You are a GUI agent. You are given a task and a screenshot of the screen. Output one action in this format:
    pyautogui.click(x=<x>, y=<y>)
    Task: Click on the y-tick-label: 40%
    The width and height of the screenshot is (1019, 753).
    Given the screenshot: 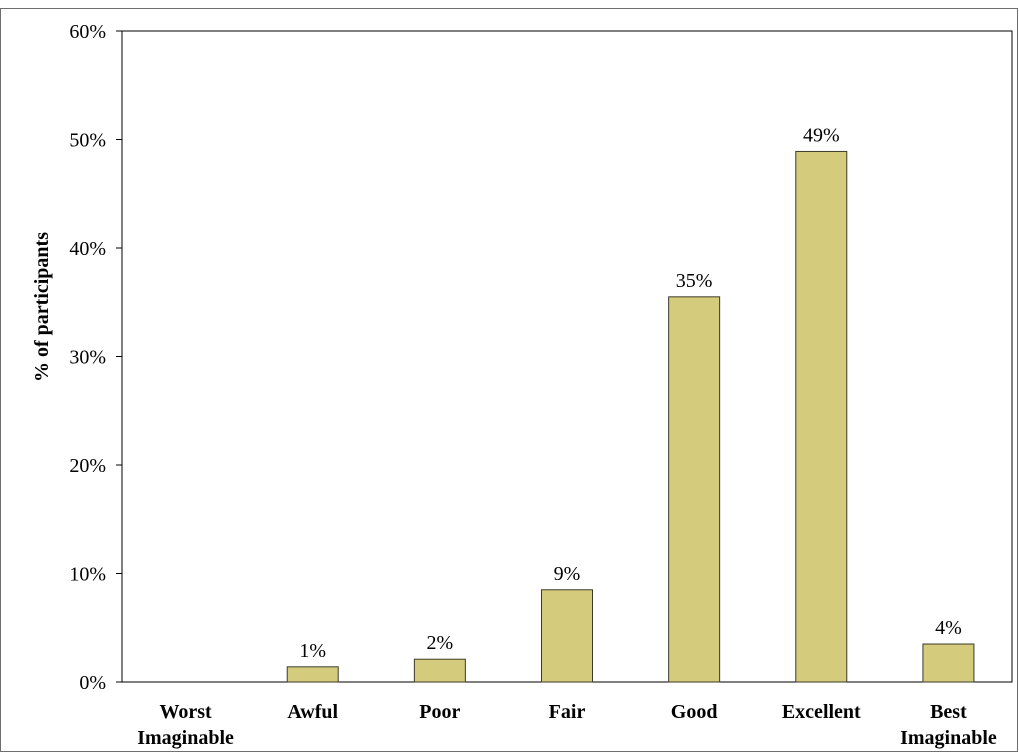 What is the action you would take?
    pyautogui.click(x=87, y=249)
    